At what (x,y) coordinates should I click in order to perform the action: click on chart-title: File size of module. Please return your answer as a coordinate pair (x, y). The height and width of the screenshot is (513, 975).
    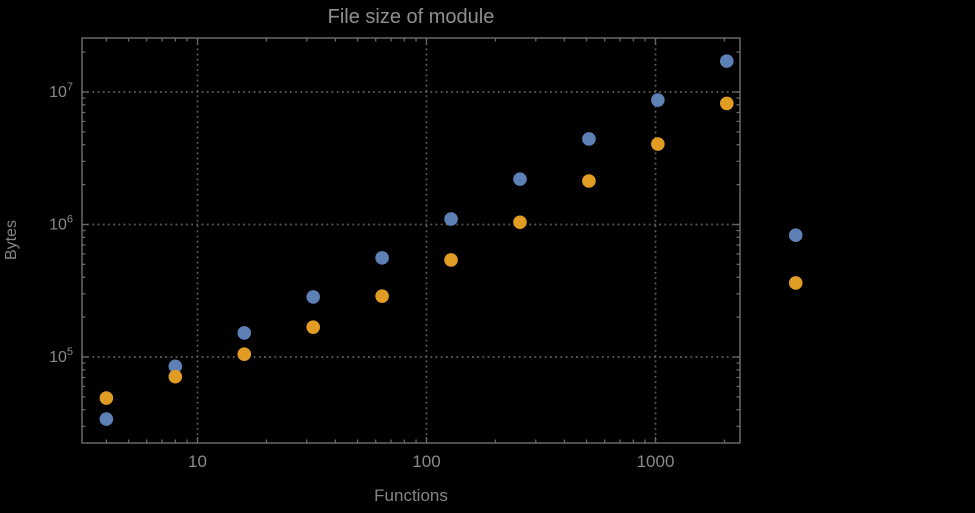
    Looking at the image, I should click on (411, 17).